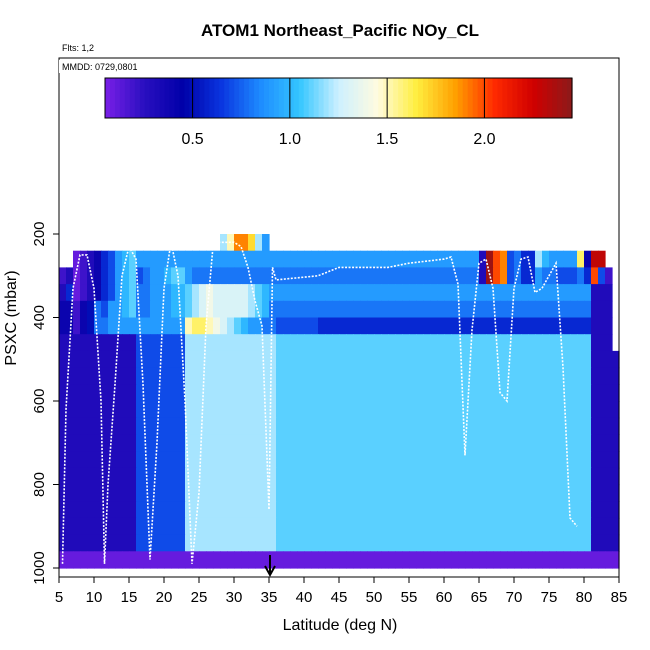  Describe the element at coordinates (340, 625) in the screenshot. I see `x-axis-label: Latitude (deg N)` at that location.